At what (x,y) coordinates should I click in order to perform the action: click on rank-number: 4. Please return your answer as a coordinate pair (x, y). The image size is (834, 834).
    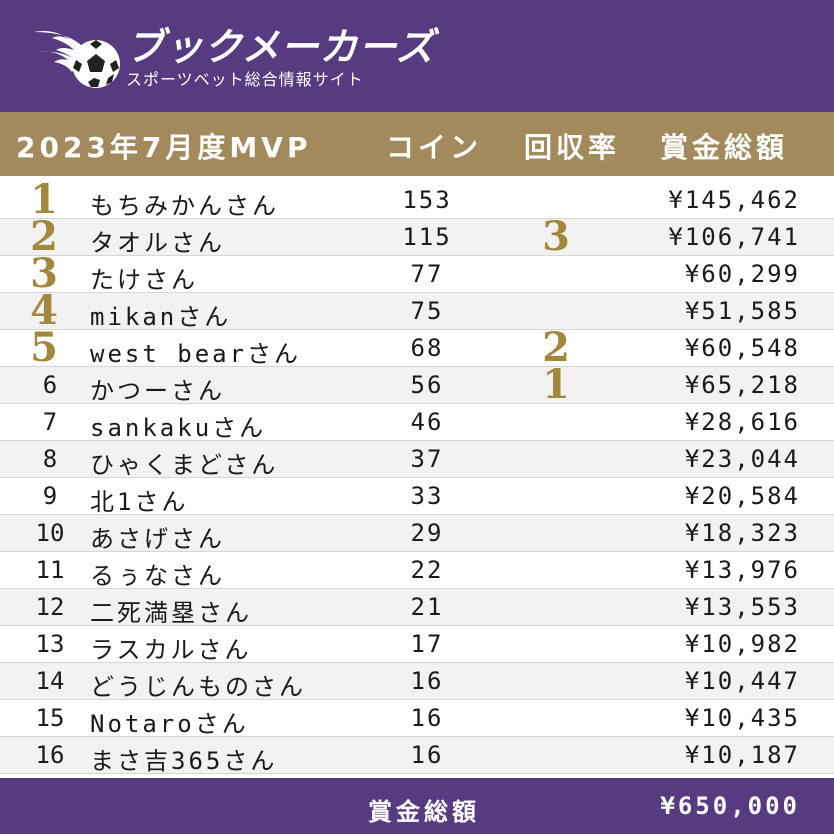
    Looking at the image, I should click on (44, 310).